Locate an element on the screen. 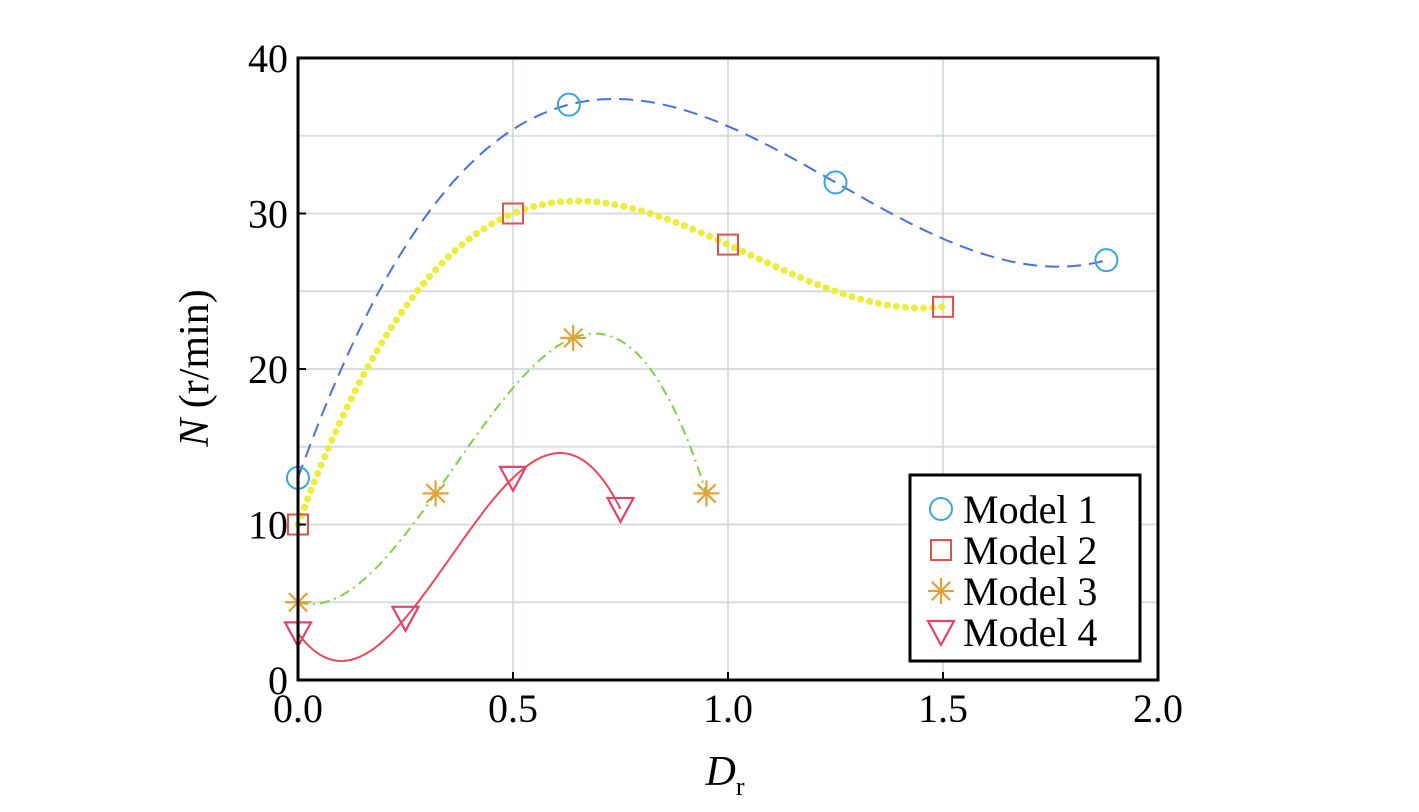  y-axis-ticks: 0 10 20 30 40 is located at coordinates (277, 369).